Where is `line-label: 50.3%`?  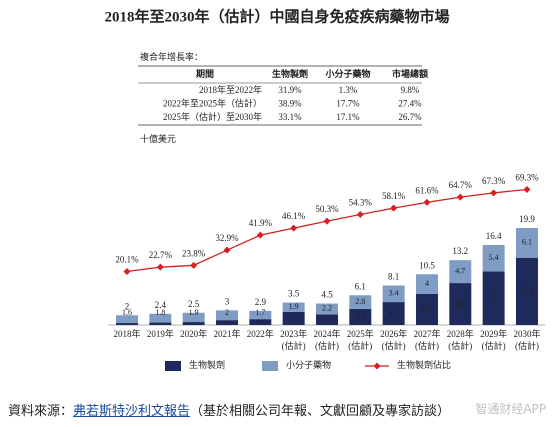 line-label: 50.3% is located at coordinates (327, 209).